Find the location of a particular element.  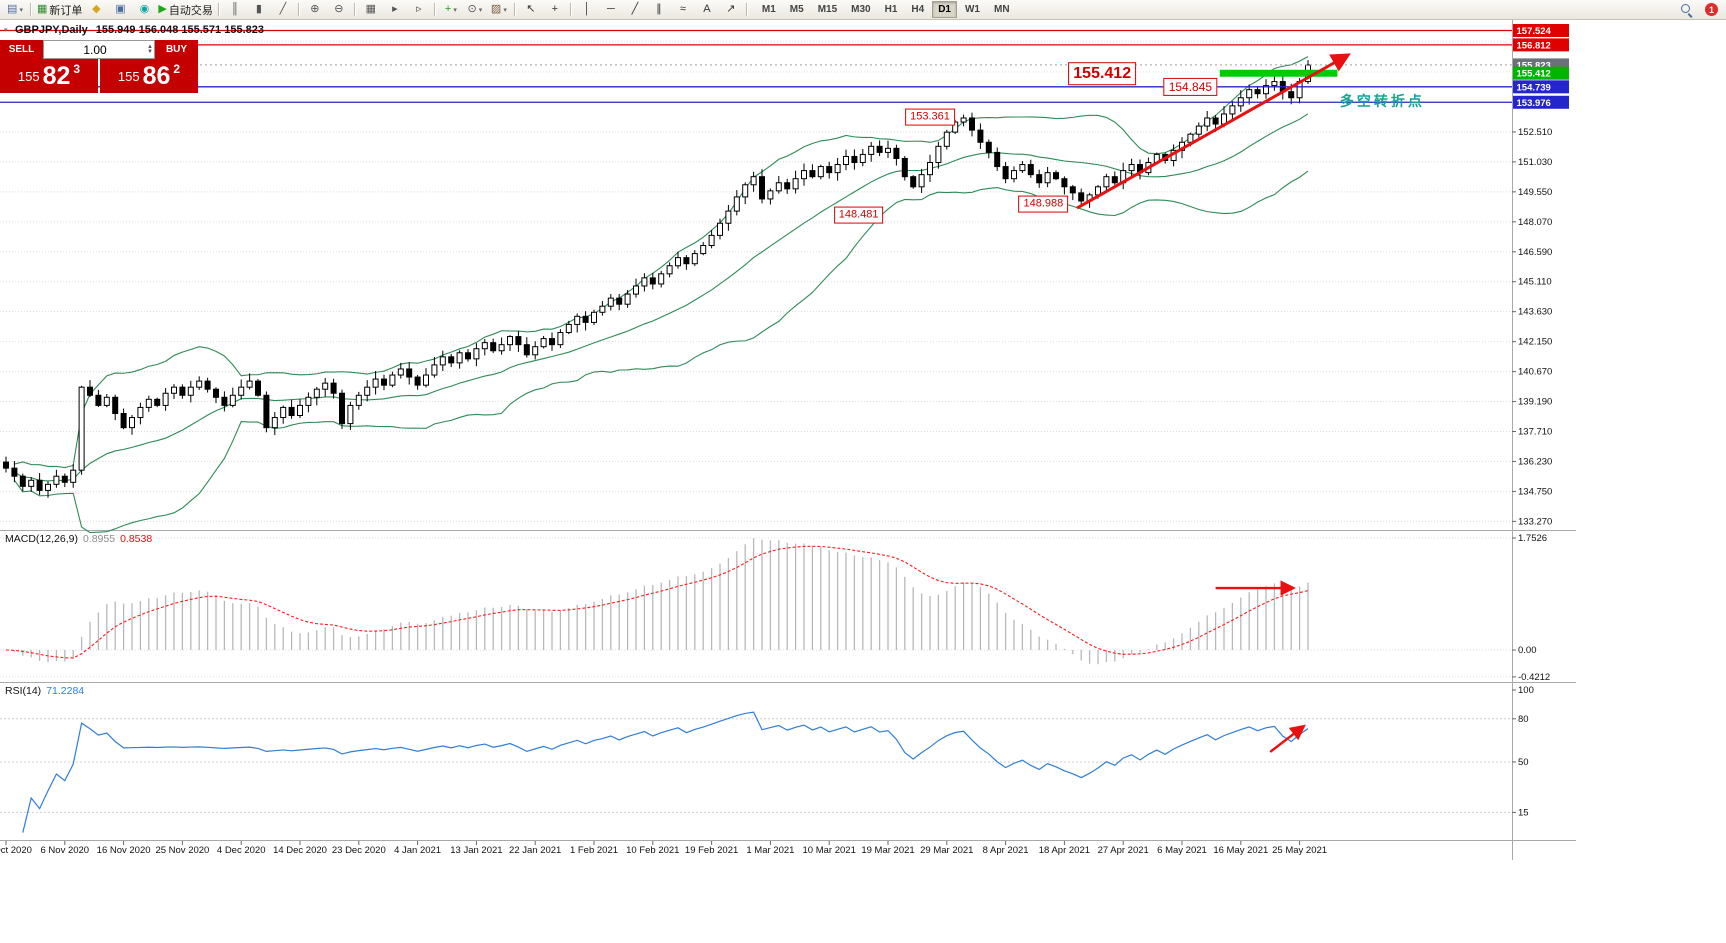

svg-text: 23 Dec 2020 is located at coordinates (359, 850).